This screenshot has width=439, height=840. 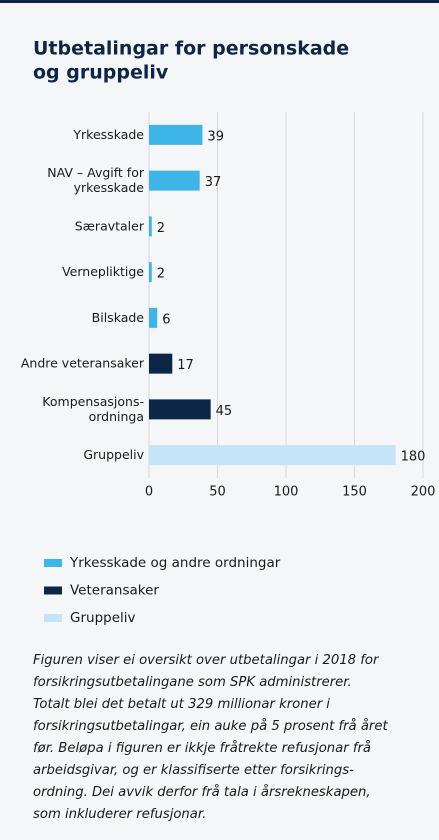 I want to click on legend-label: Gruppeliv, so click(x=103, y=618).